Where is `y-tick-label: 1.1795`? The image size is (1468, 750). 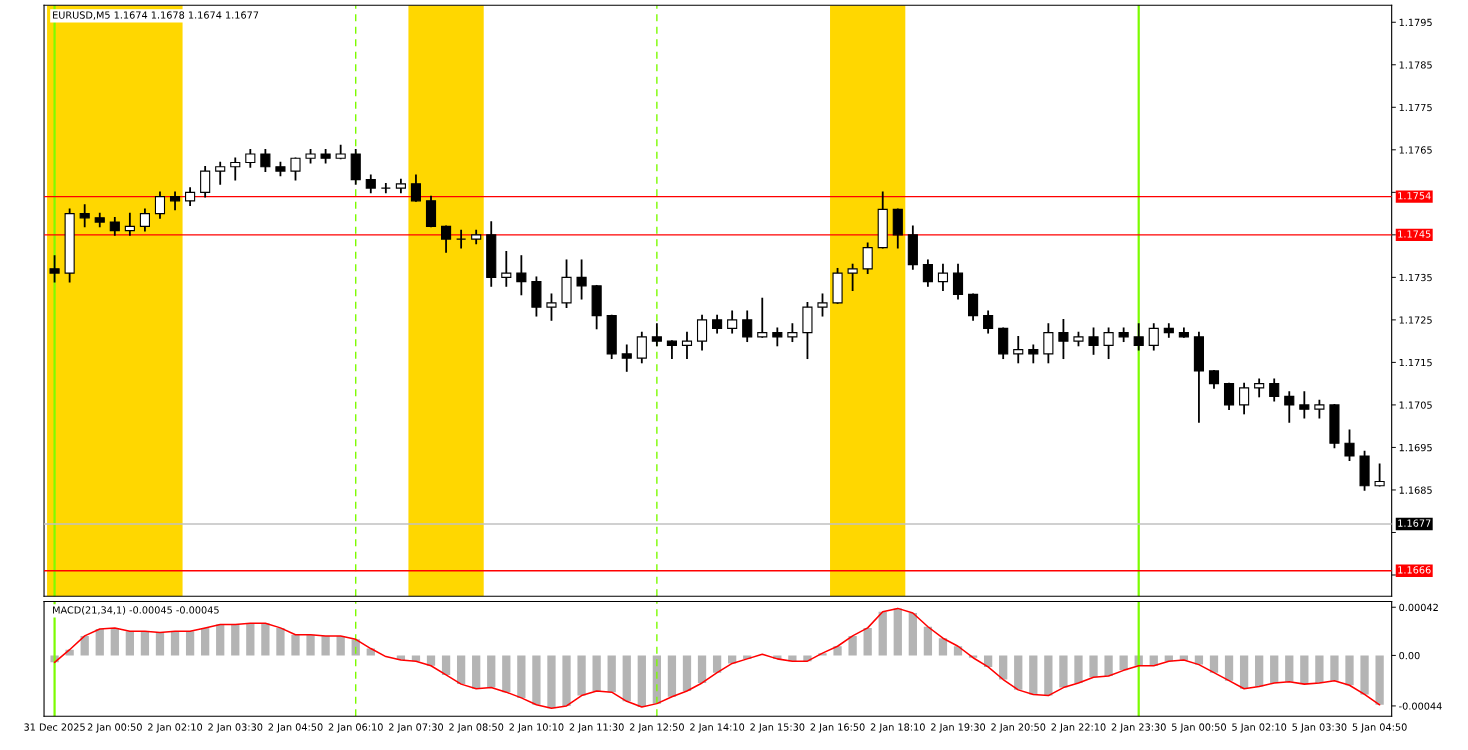
y-tick-label: 1.1795 is located at coordinates (1415, 22).